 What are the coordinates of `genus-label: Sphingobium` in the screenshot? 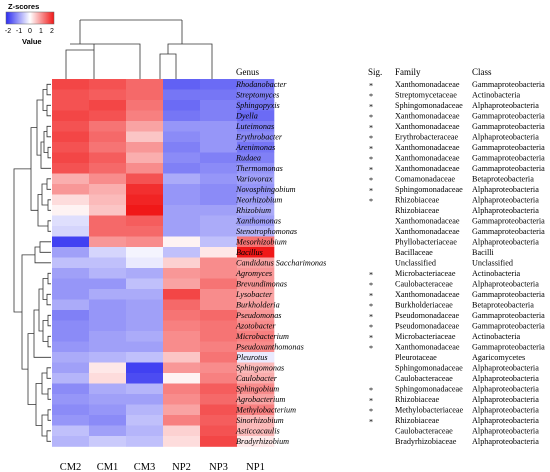 It's located at (257, 388).